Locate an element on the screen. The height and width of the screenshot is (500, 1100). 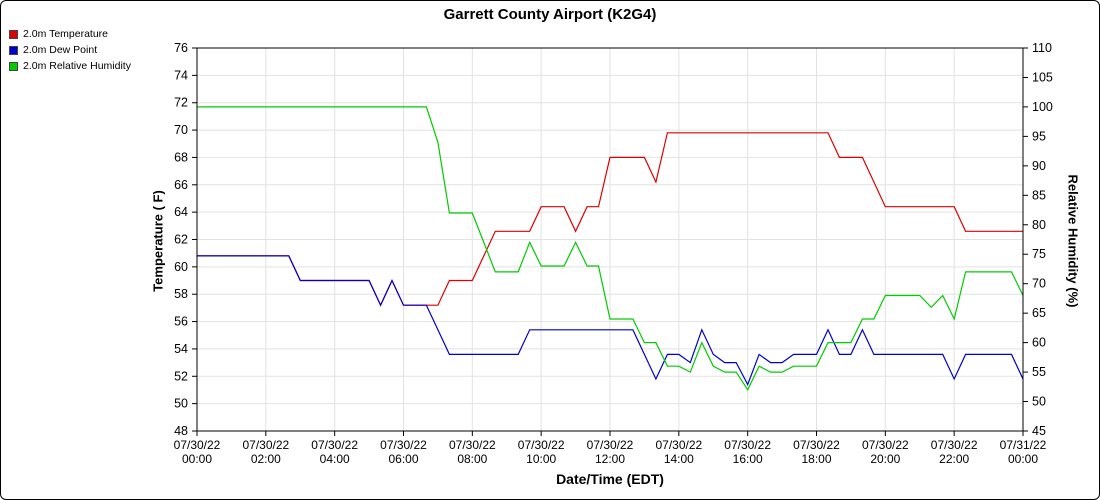
svg-text: 04:00 is located at coordinates (335, 459).